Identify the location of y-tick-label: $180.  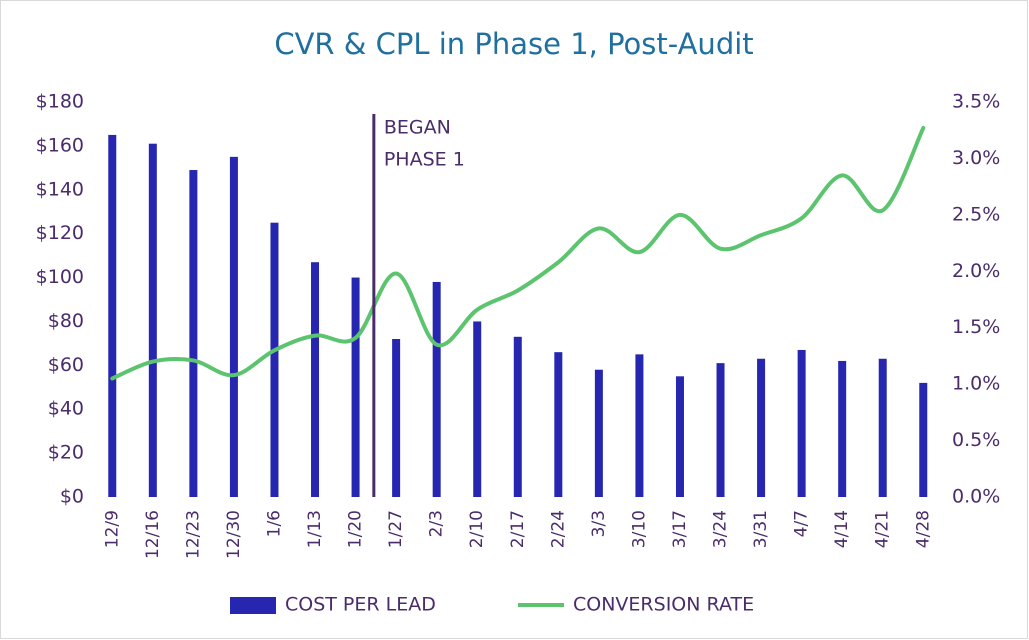
(60, 102).